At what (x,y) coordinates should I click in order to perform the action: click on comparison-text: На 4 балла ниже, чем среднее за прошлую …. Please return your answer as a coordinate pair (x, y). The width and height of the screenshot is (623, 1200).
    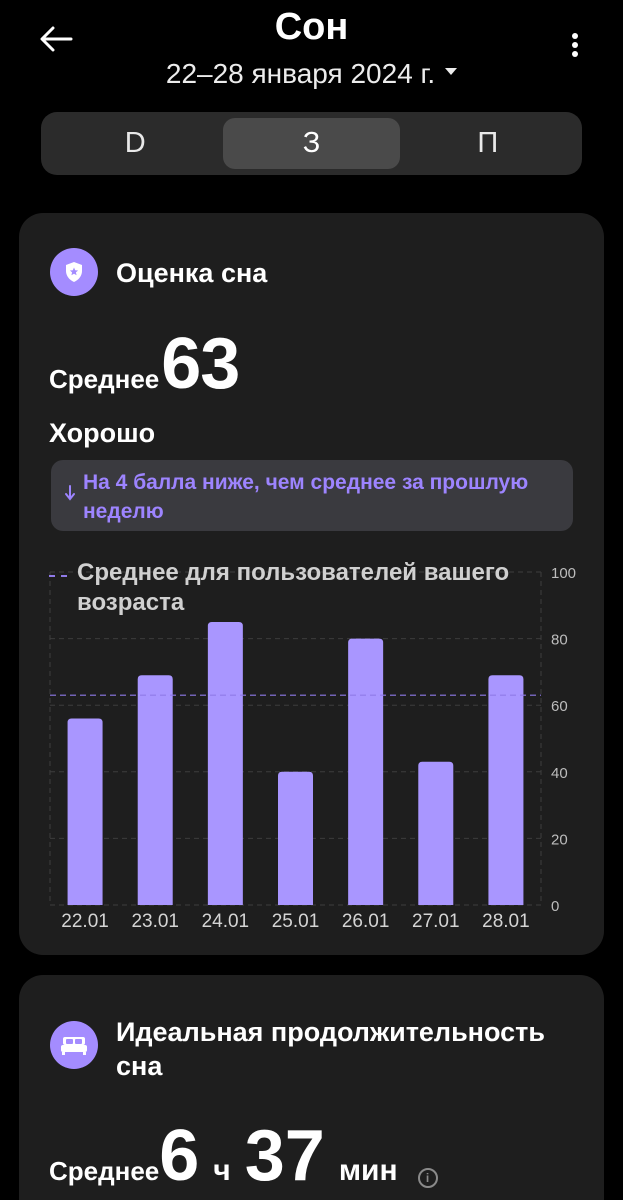
    Looking at the image, I should click on (306, 497).